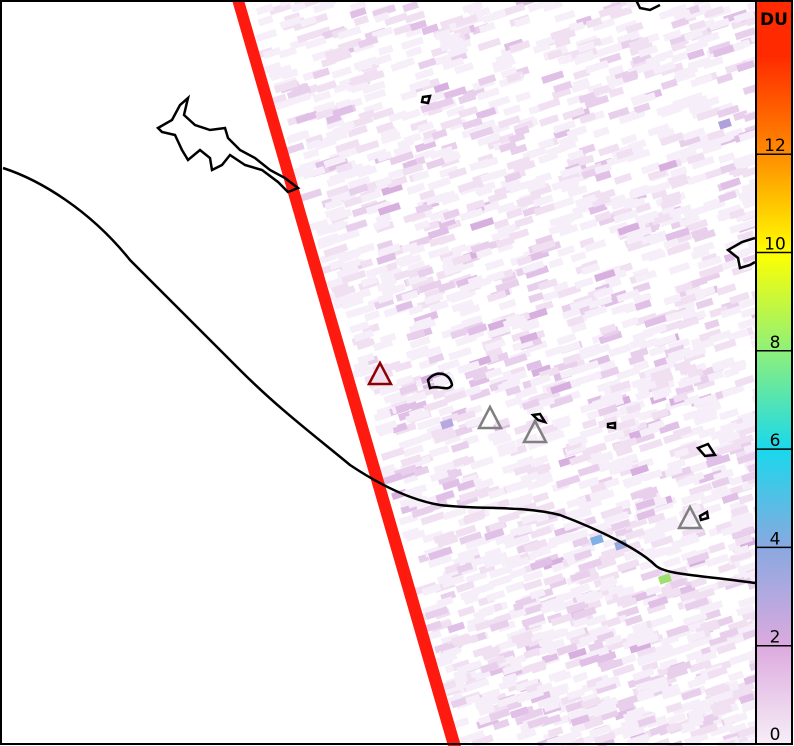  I want to click on colorbar-tick-label: 4, so click(775, 539).